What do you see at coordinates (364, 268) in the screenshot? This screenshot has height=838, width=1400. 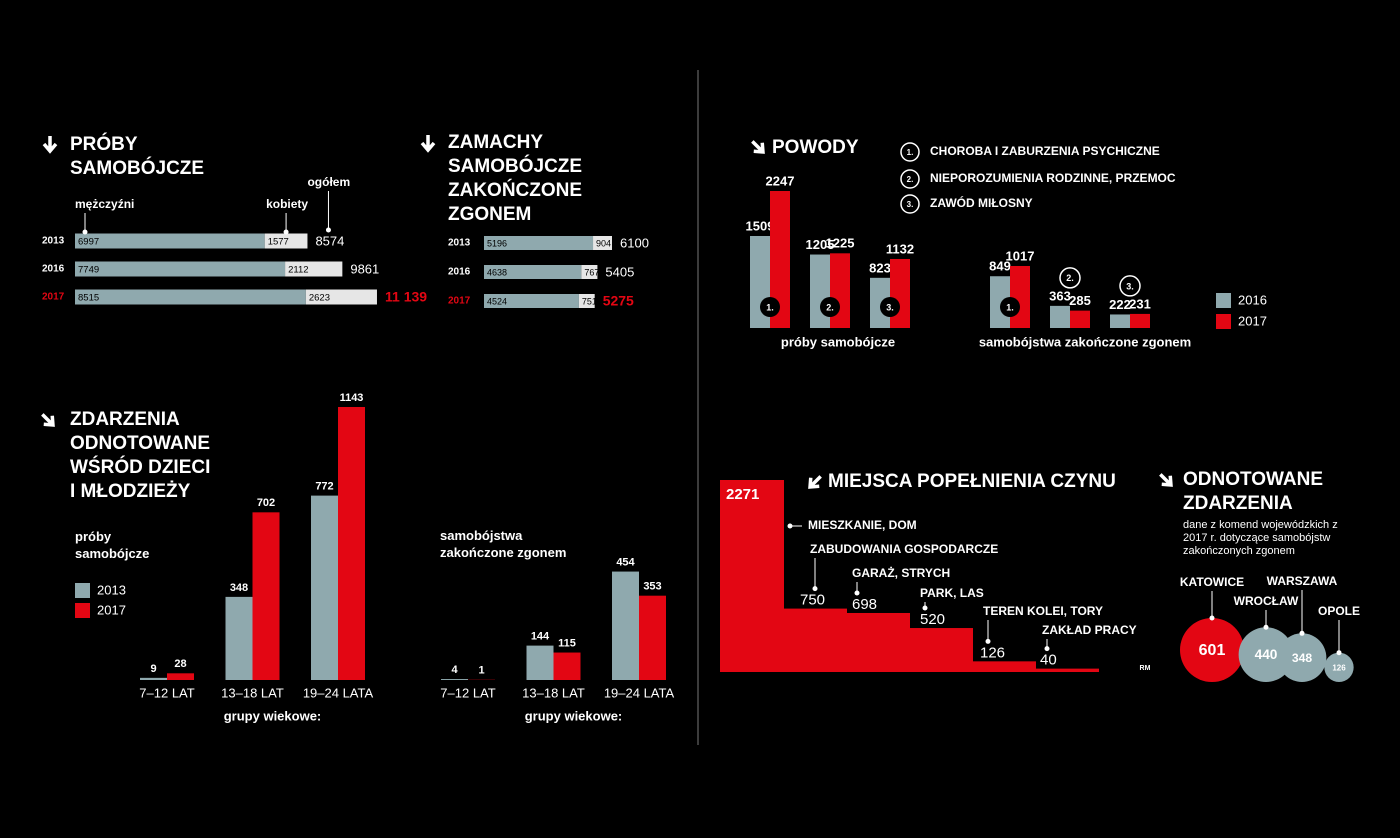 I see `total-label: 9861` at bounding box center [364, 268].